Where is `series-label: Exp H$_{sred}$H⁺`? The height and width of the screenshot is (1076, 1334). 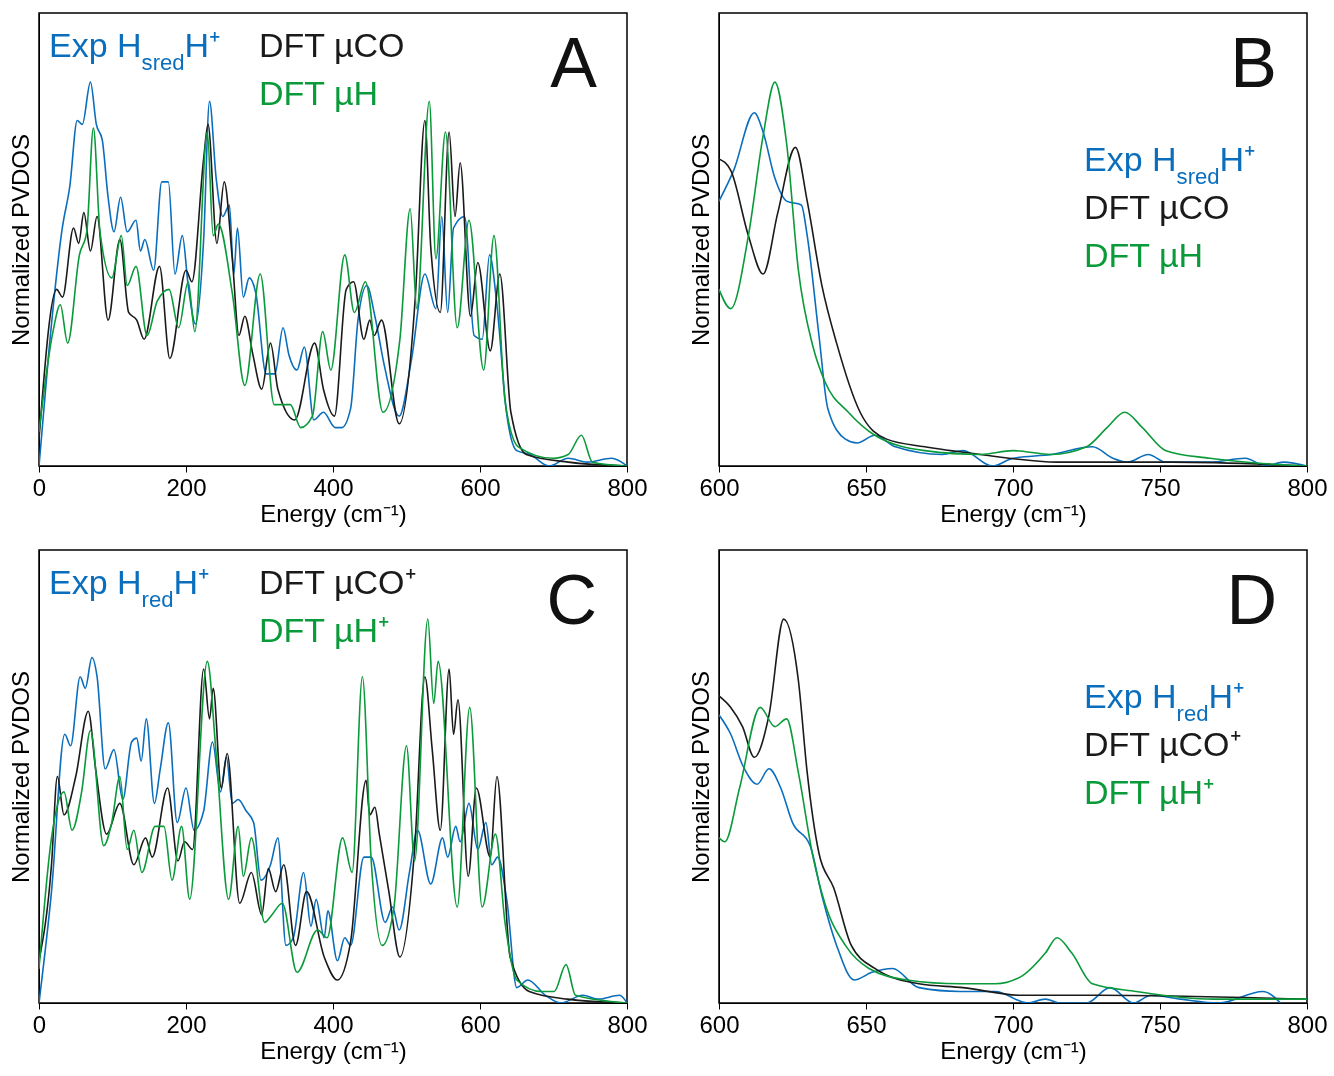
series-label: Exp H$_{sred}$H⁺ is located at coordinates (135, 50).